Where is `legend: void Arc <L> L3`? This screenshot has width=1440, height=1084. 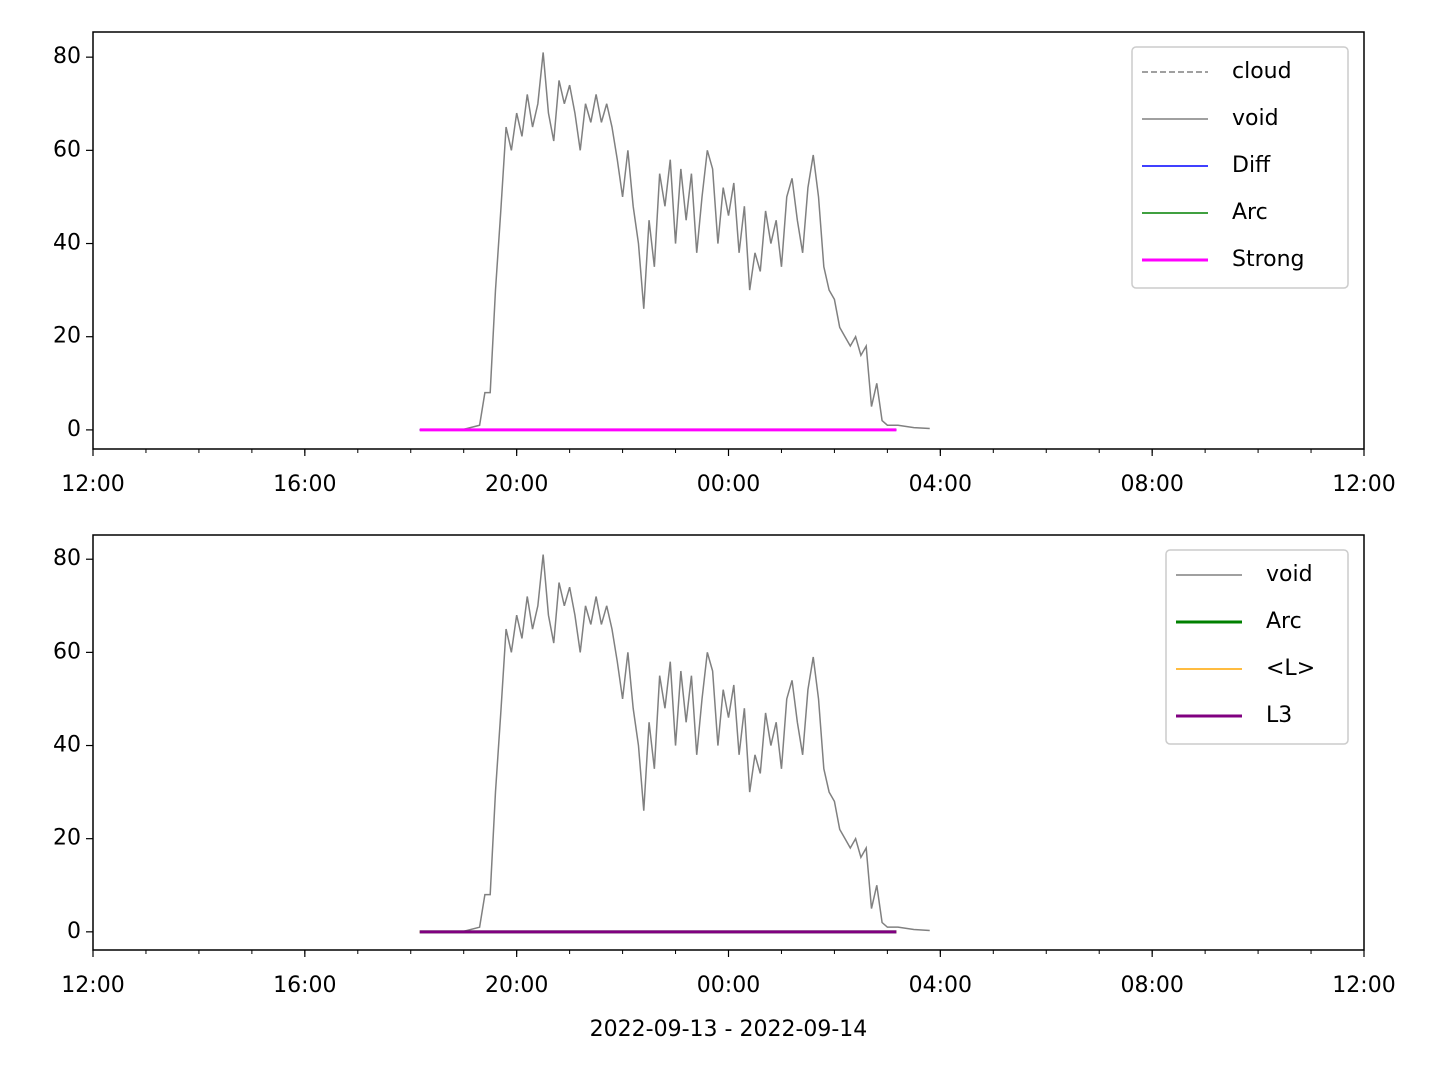
legend: void Arc <L> L3 is located at coordinates (1257, 647).